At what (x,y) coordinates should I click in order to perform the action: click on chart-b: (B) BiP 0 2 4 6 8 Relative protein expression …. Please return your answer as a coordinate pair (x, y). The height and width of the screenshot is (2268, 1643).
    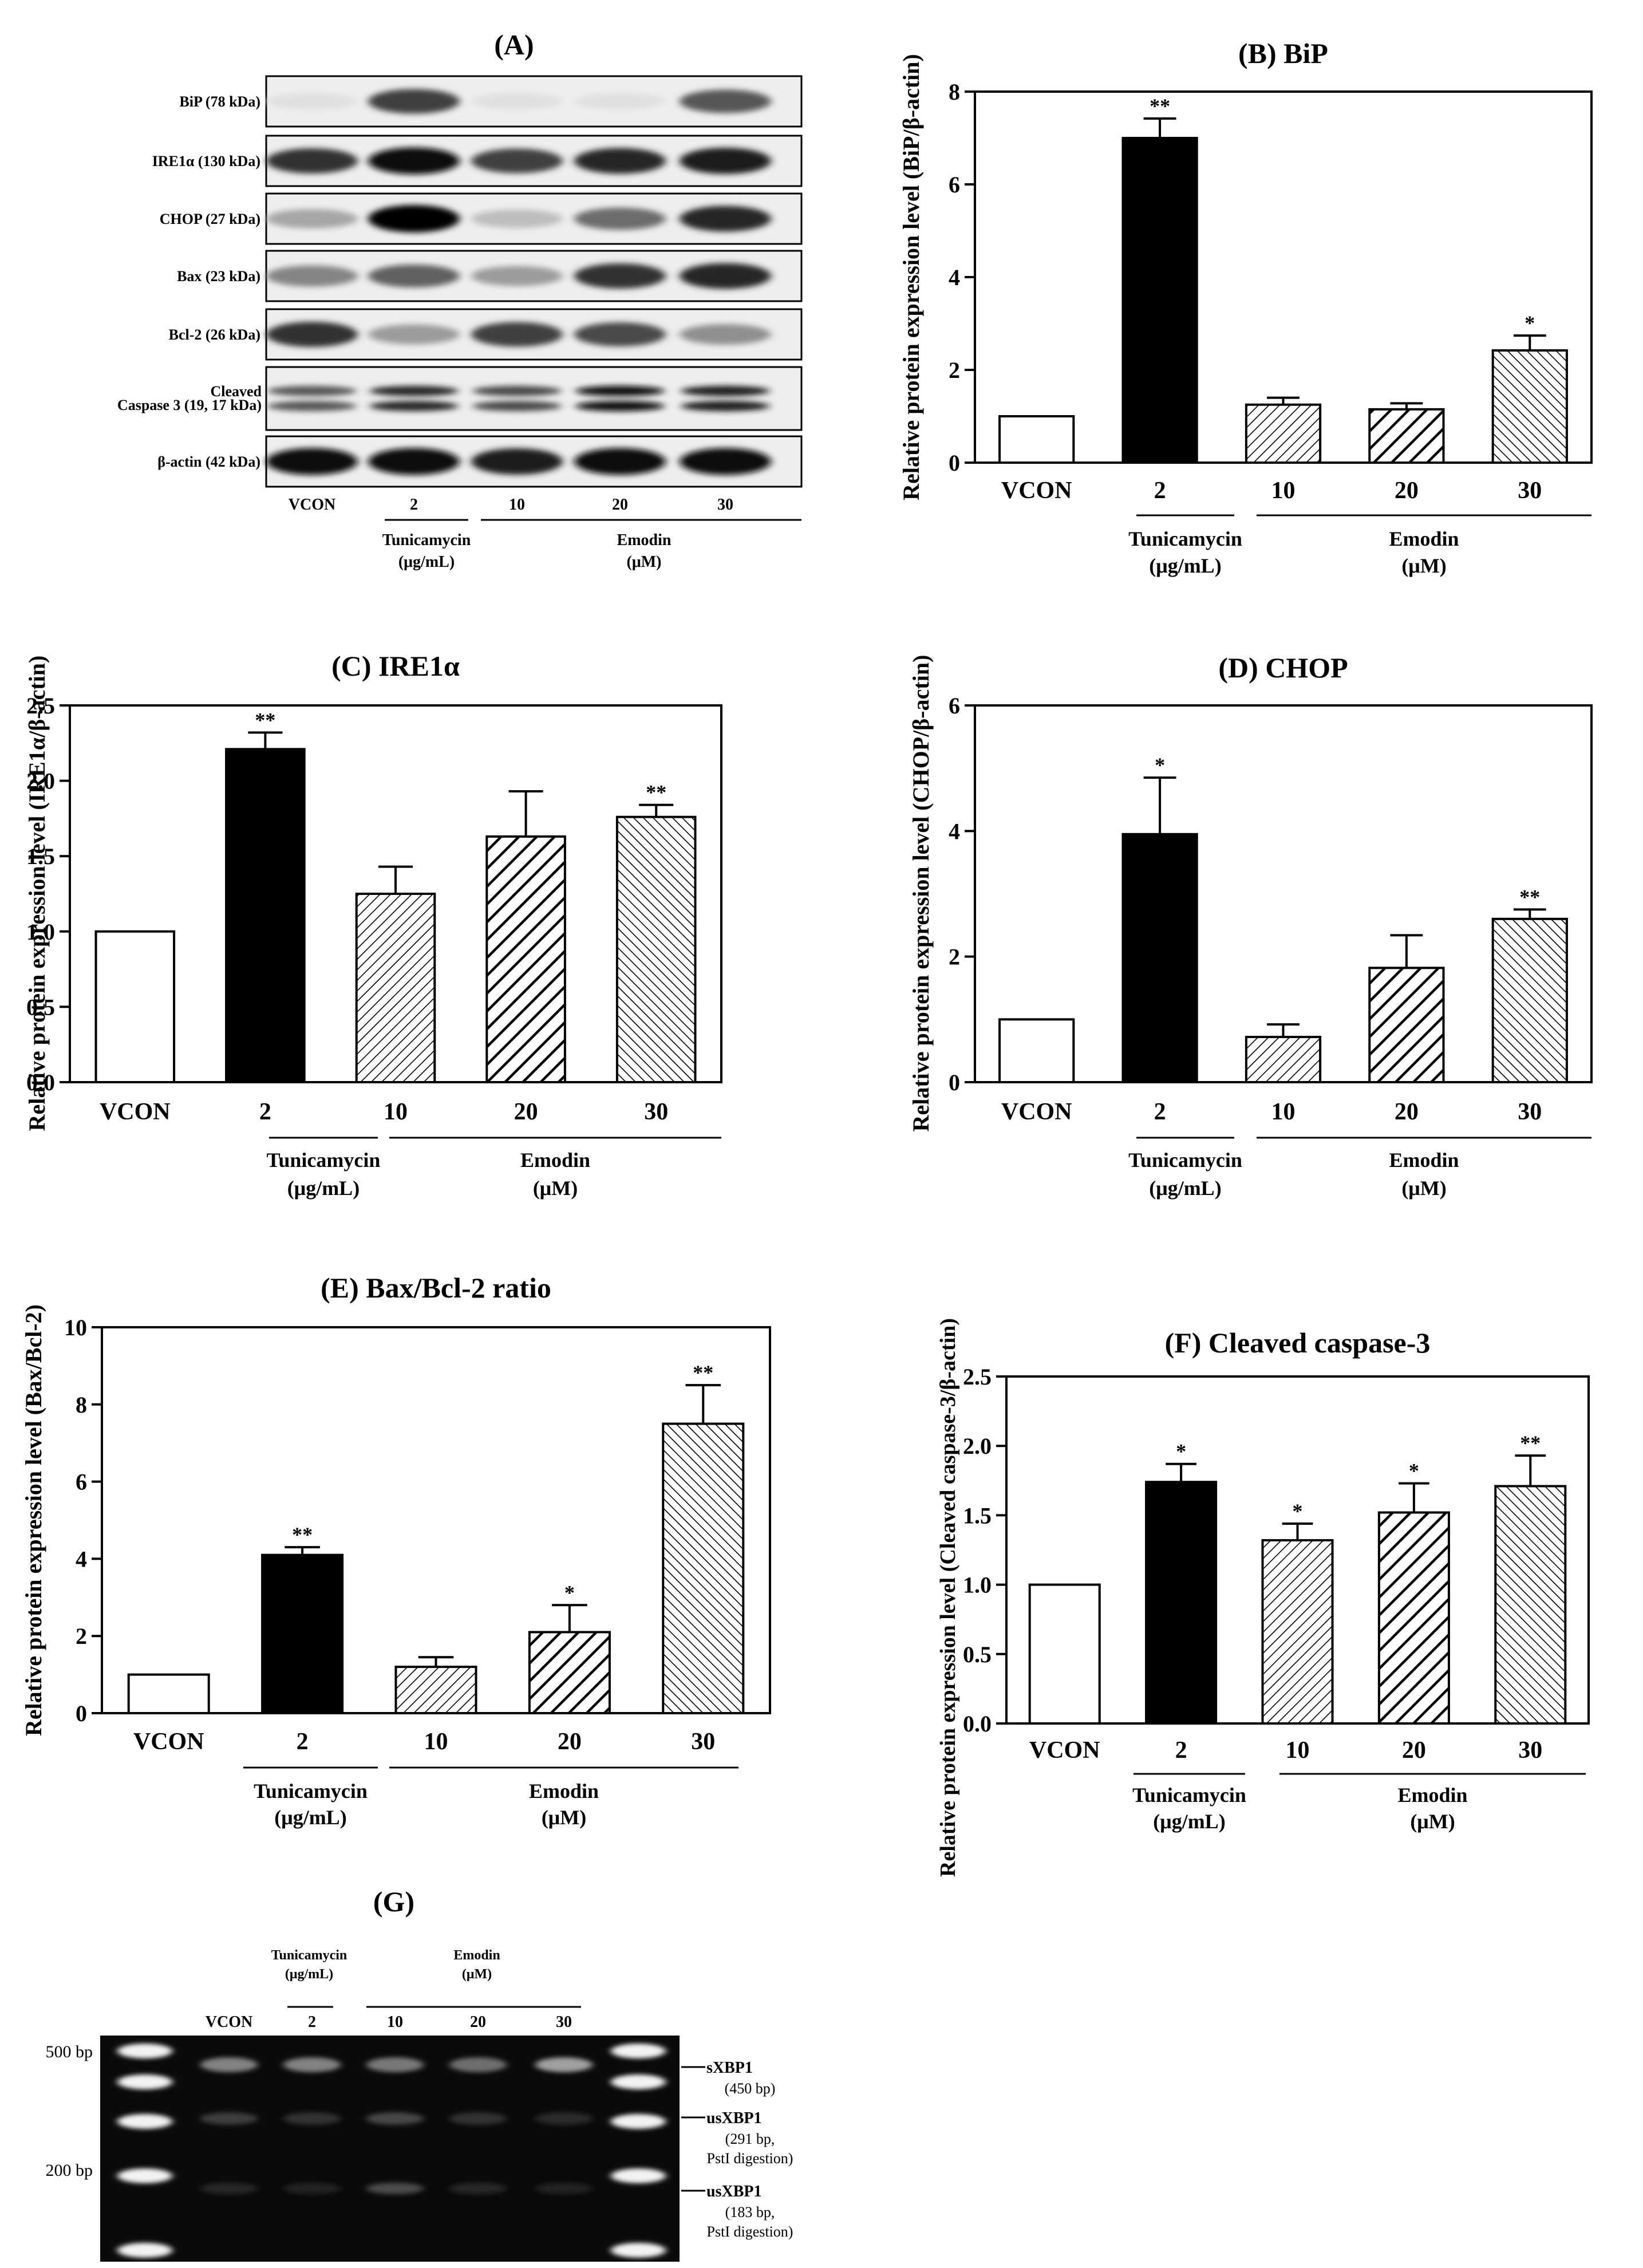
    Looking at the image, I should click on (1246, 307).